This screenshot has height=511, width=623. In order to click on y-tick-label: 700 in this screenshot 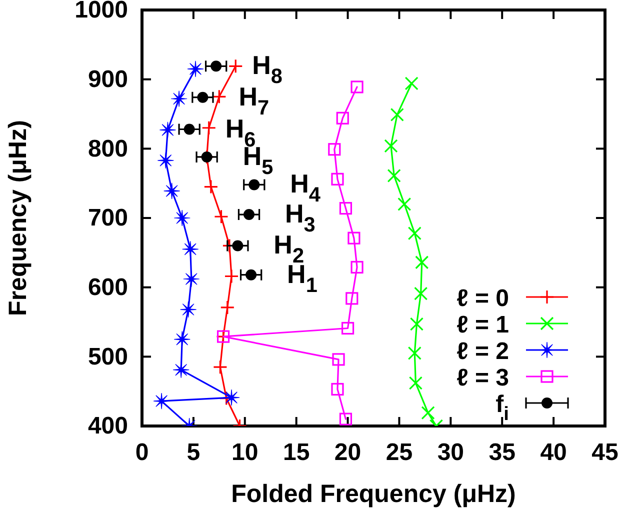, I will do `click(108, 218)`.